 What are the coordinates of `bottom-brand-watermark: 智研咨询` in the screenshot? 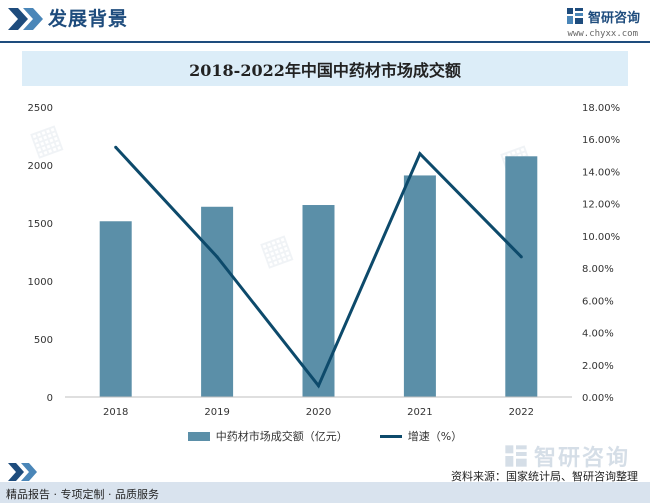 It's located at (567, 456).